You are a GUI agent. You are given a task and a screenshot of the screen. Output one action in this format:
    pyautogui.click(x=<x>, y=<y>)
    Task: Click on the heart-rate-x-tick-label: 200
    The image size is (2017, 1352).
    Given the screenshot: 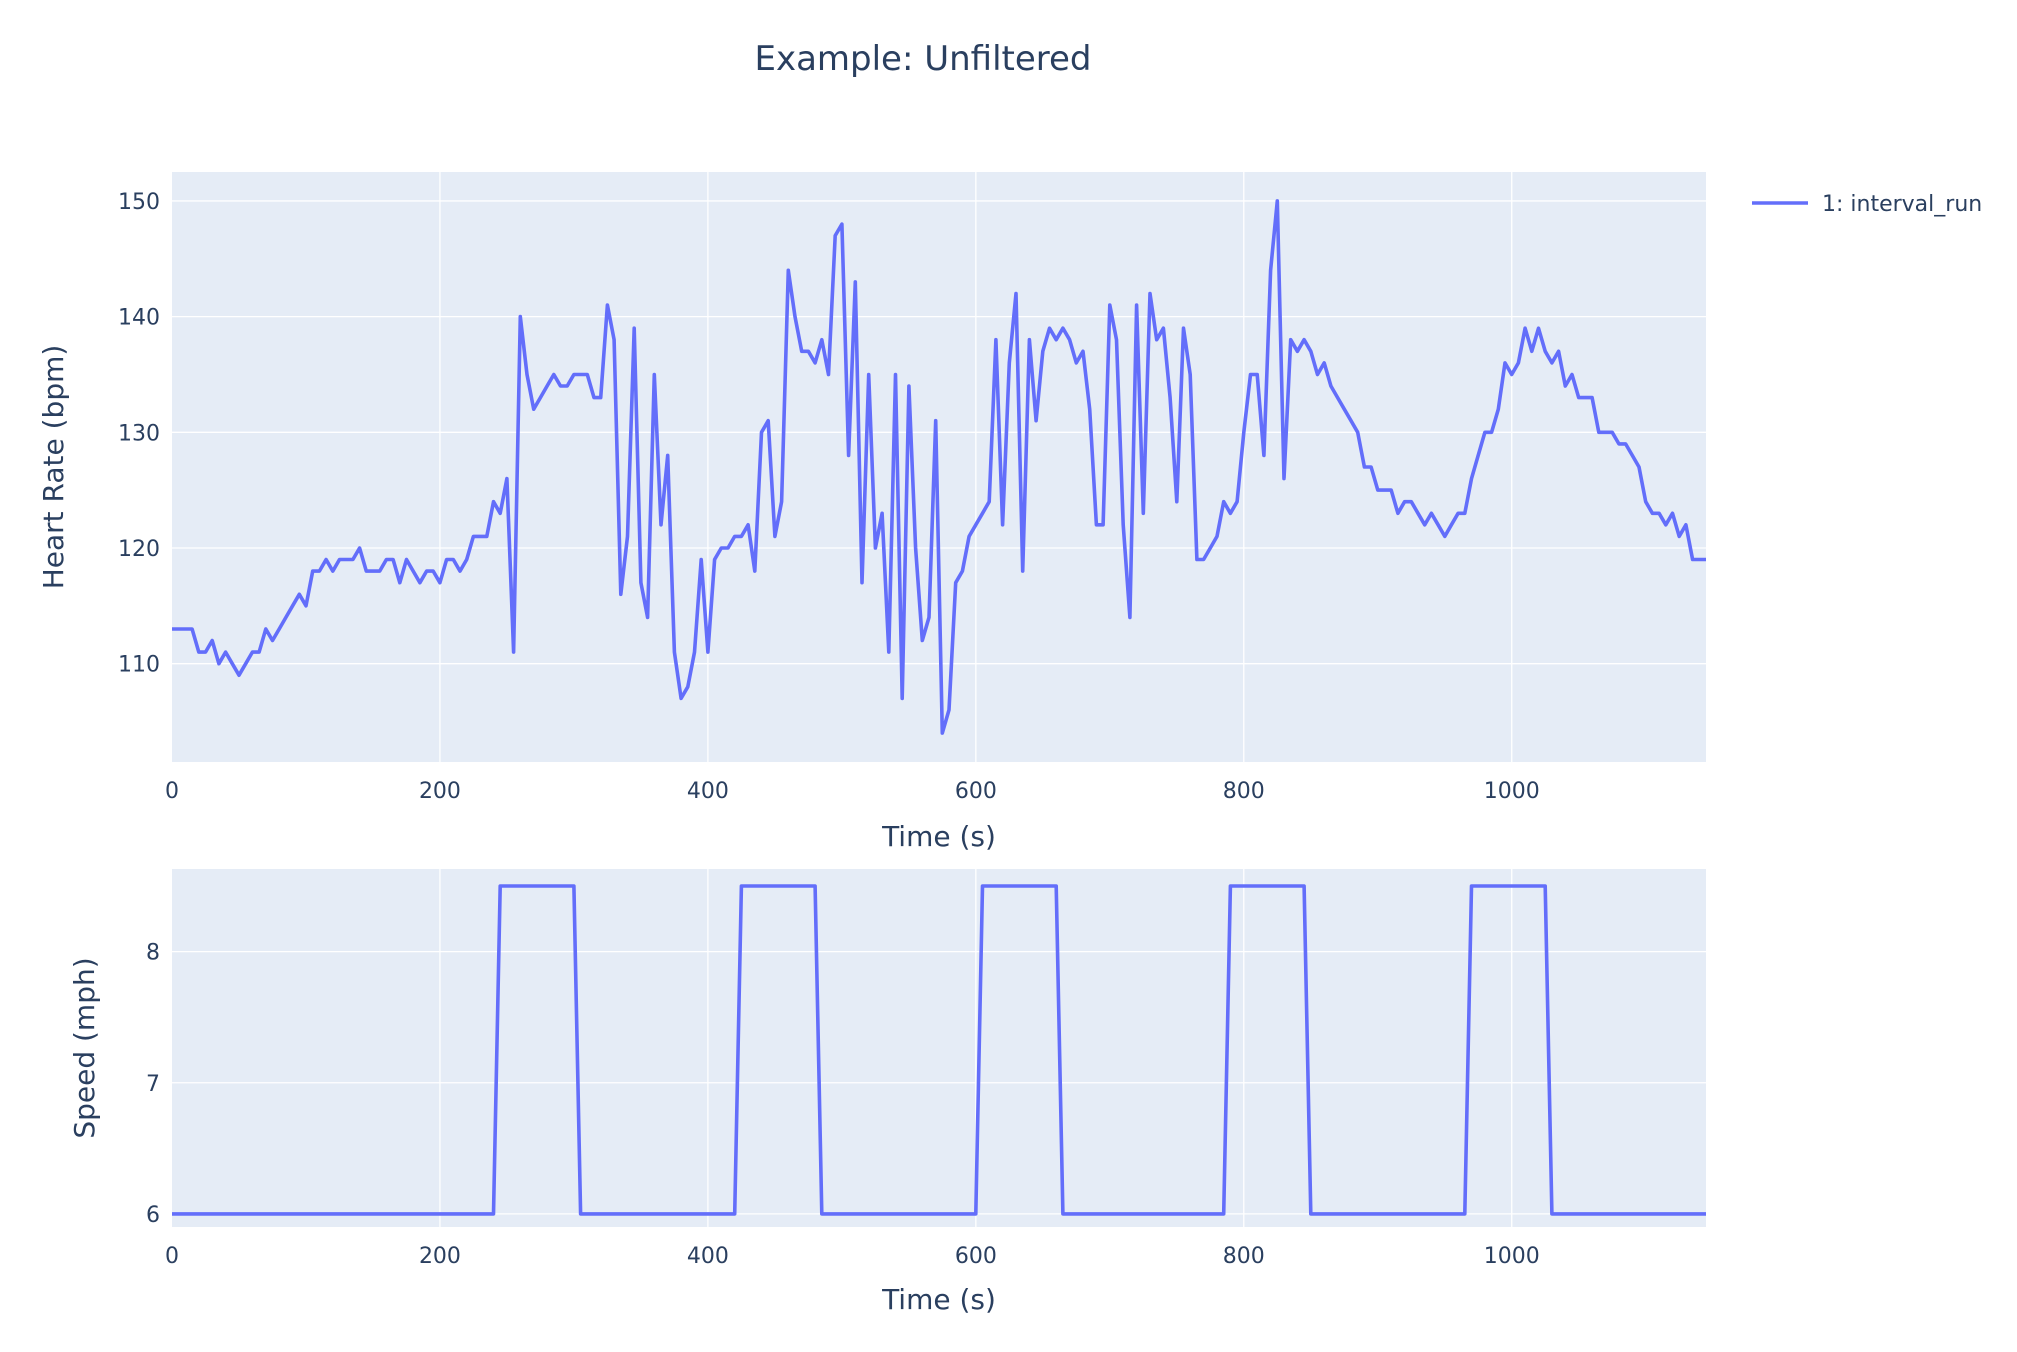 What is the action you would take?
    pyautogui.click(x=440, y=791)
    